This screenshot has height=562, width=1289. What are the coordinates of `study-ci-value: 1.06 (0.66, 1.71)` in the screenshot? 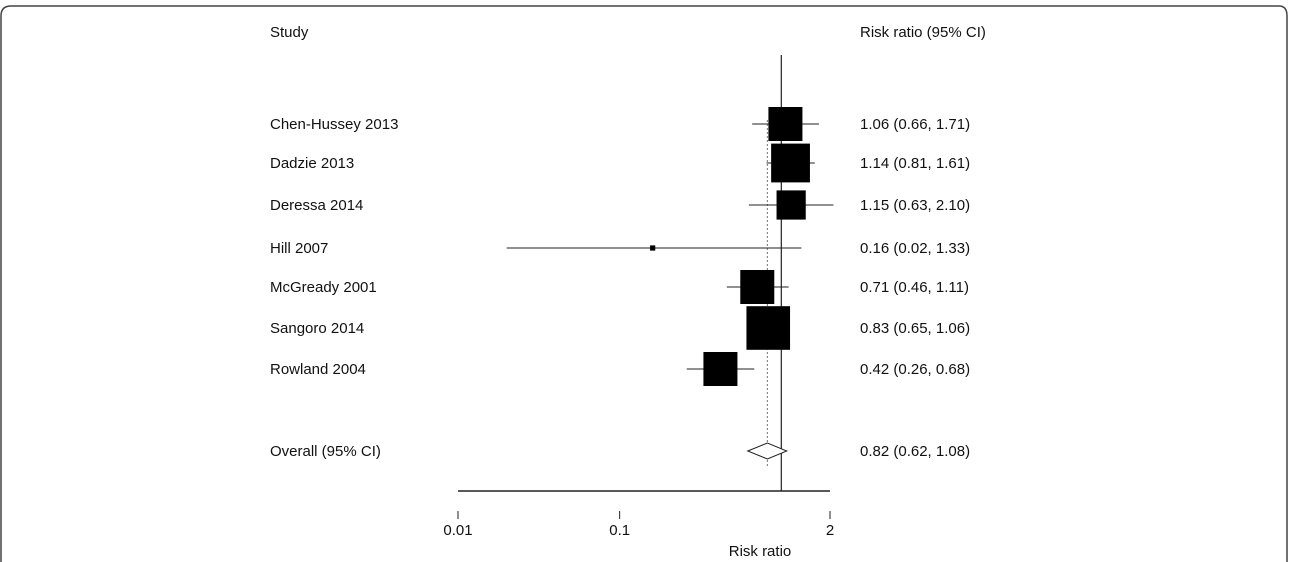 It's located at (915, 124).